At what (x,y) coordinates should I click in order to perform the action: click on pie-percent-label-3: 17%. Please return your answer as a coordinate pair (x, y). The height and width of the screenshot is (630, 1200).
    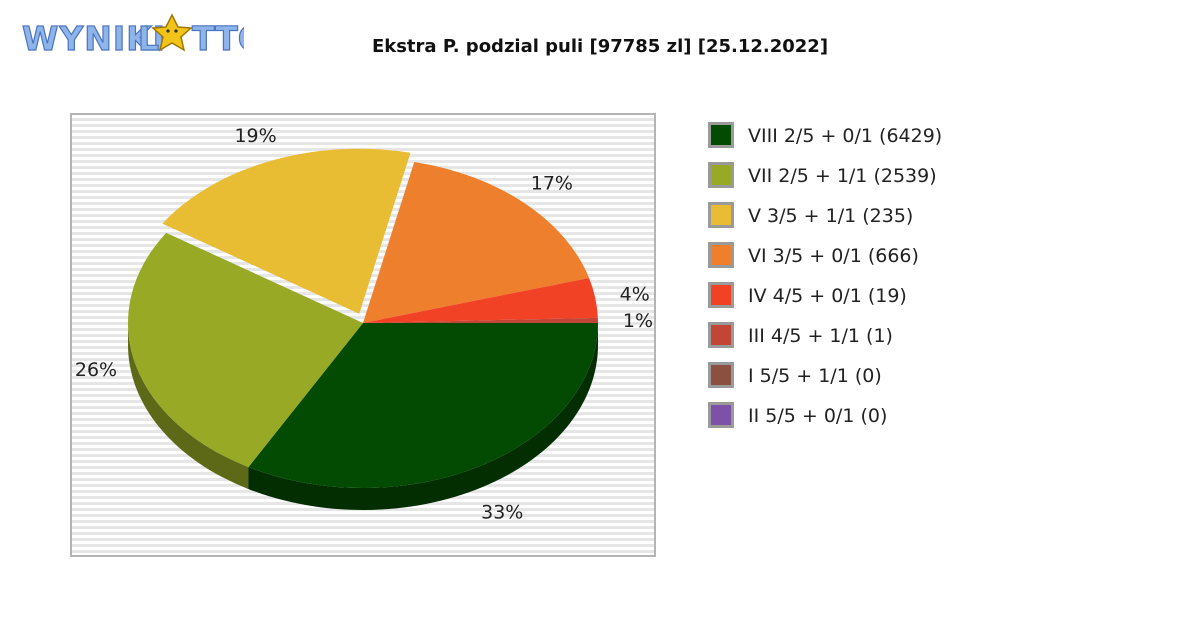
    Looking at the image, I should click on (552, 184).